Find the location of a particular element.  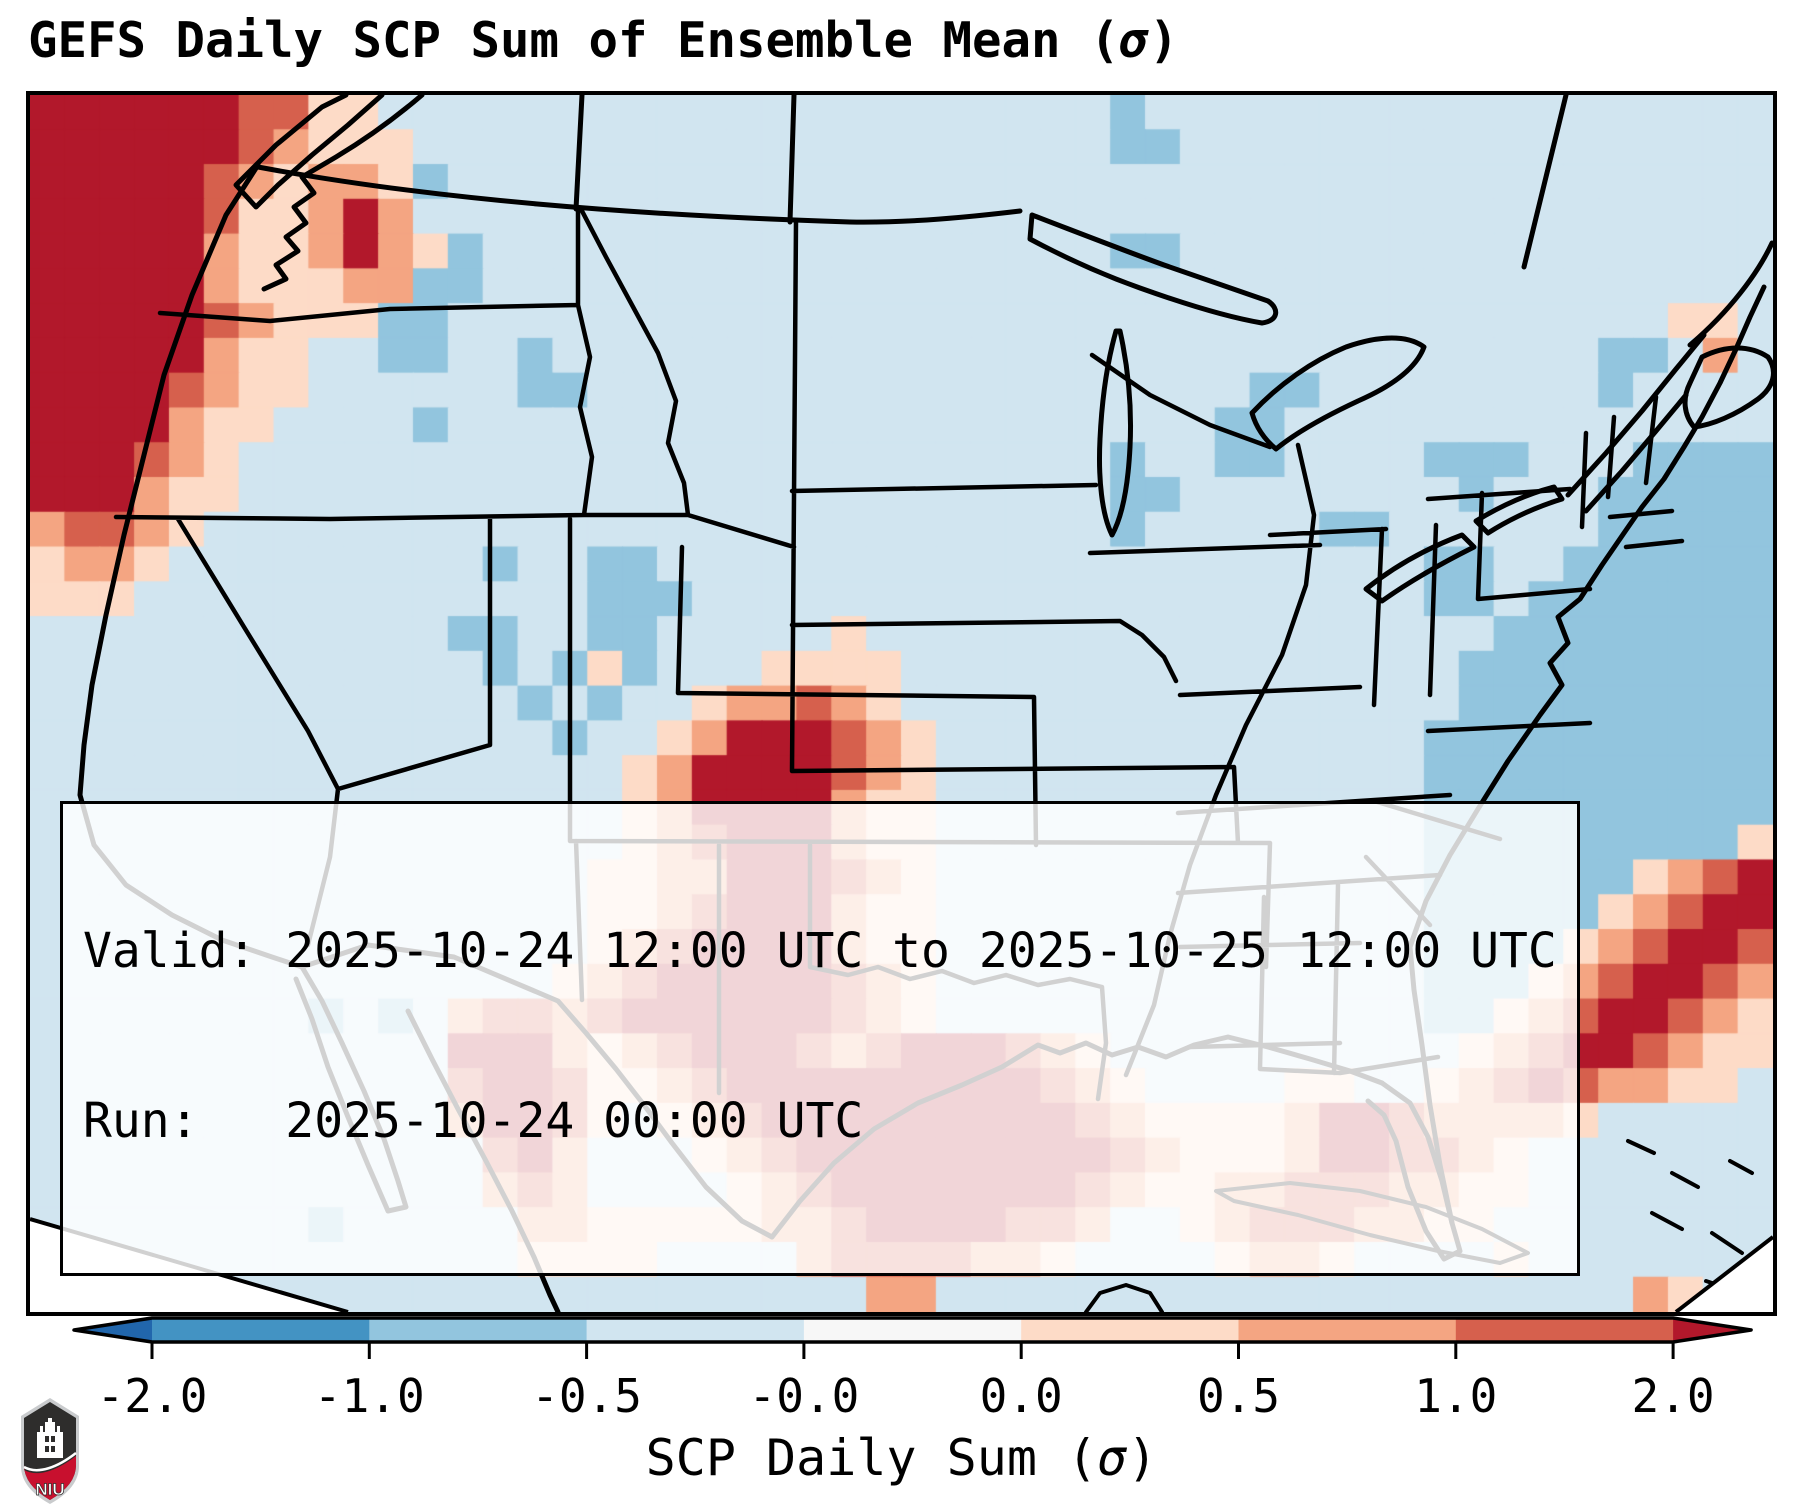

colorbar-tick-label: -0.0 is located at coordinates (804, 1396).